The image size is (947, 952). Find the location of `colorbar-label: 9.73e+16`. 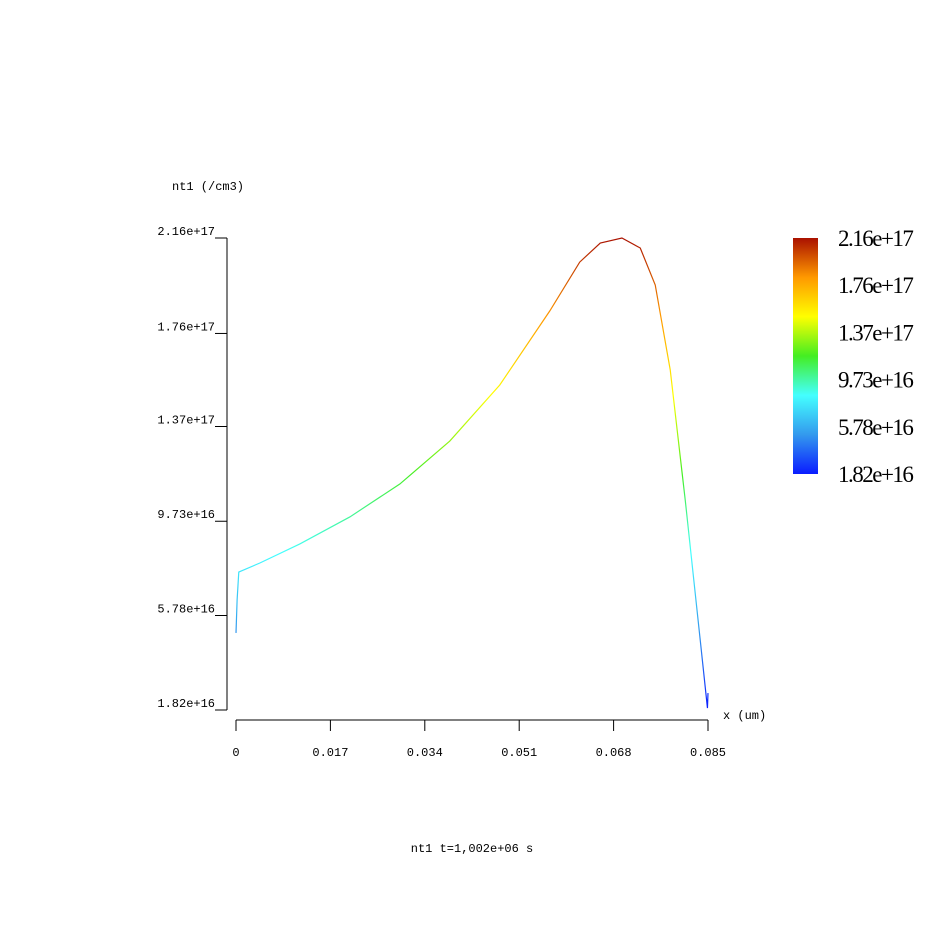

colorbar-label: 9.73e+16 is located at coordinates (875, 380).